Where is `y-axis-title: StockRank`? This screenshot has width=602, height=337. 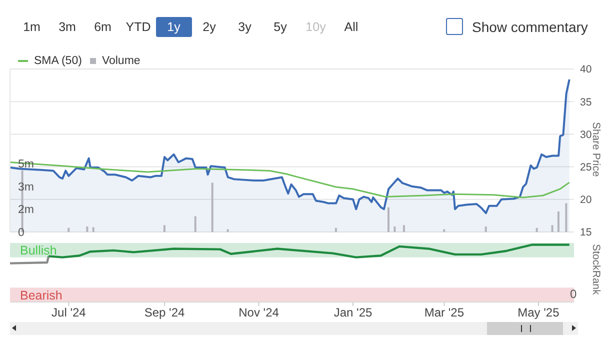 y-axis-title: StockRank is located at coordinates (596, 269).